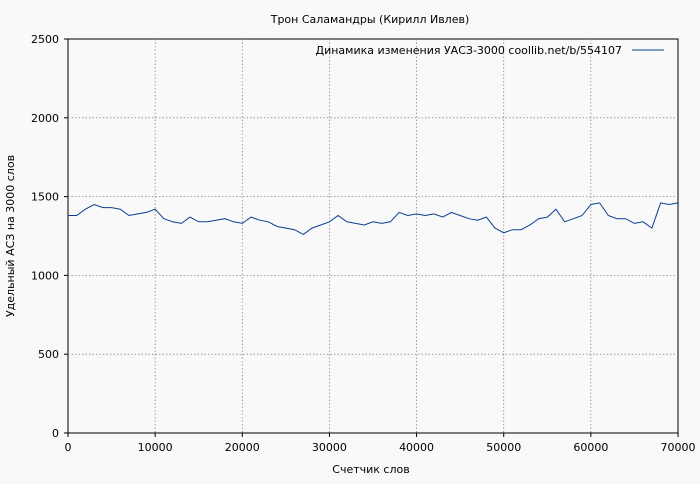 This screenshot has height=484, width=700. Describe the element at coordinates (370, 19) in the screenshot. I see `chart-title: Трон Саламандры (Кирилл Ивлев)` at that location.